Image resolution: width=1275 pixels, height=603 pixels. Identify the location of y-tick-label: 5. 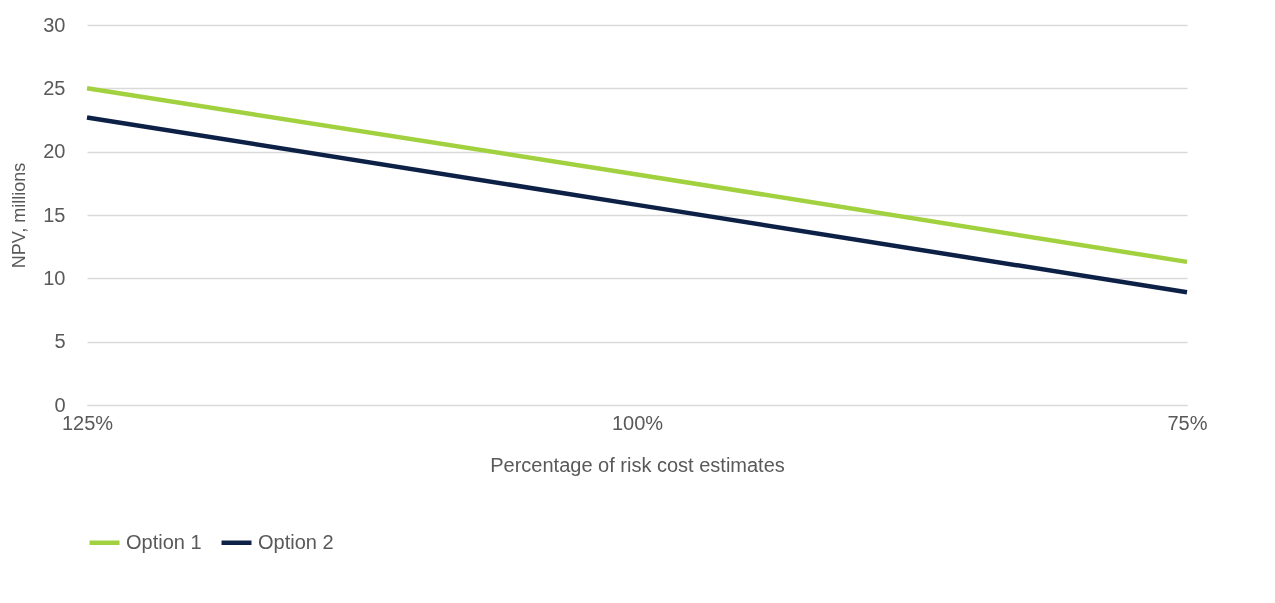
(60, 341).